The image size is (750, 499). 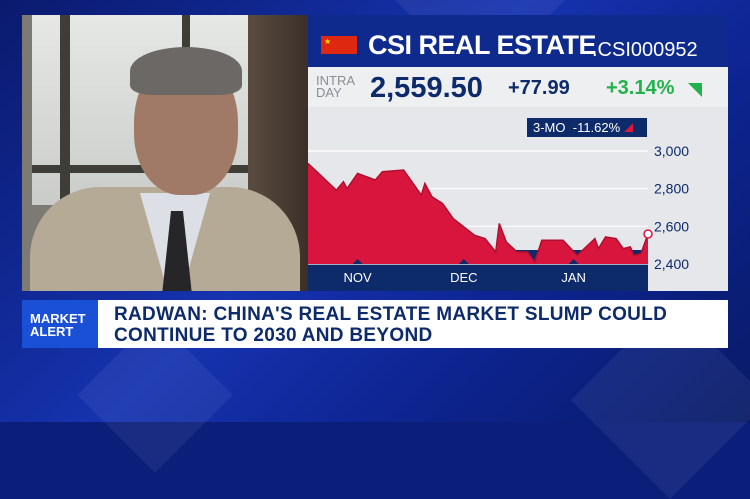 I want to click on quote-bar: INTRA DAY 2,559.50 +77.99 +3.14%, so click(x=518, y=87).